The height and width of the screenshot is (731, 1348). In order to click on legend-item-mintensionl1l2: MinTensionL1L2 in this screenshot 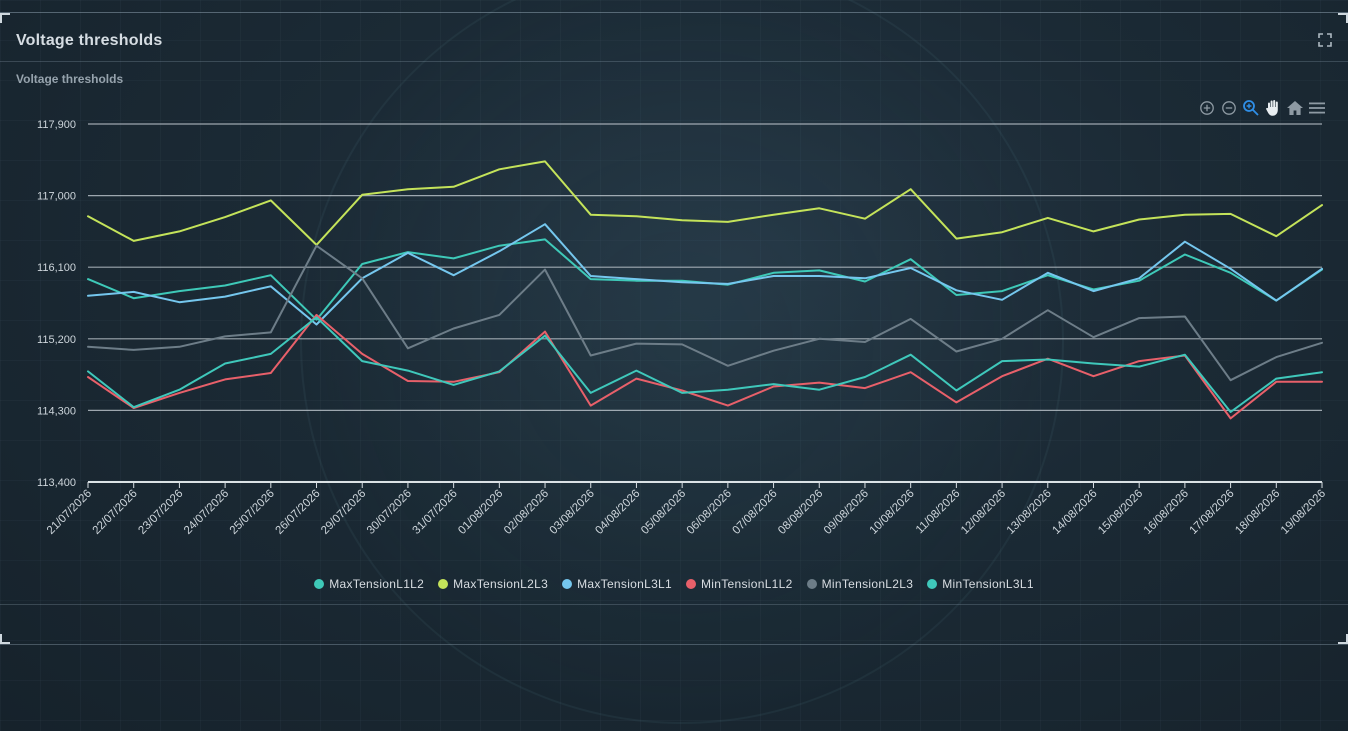, I will do `click(739, 584)`.